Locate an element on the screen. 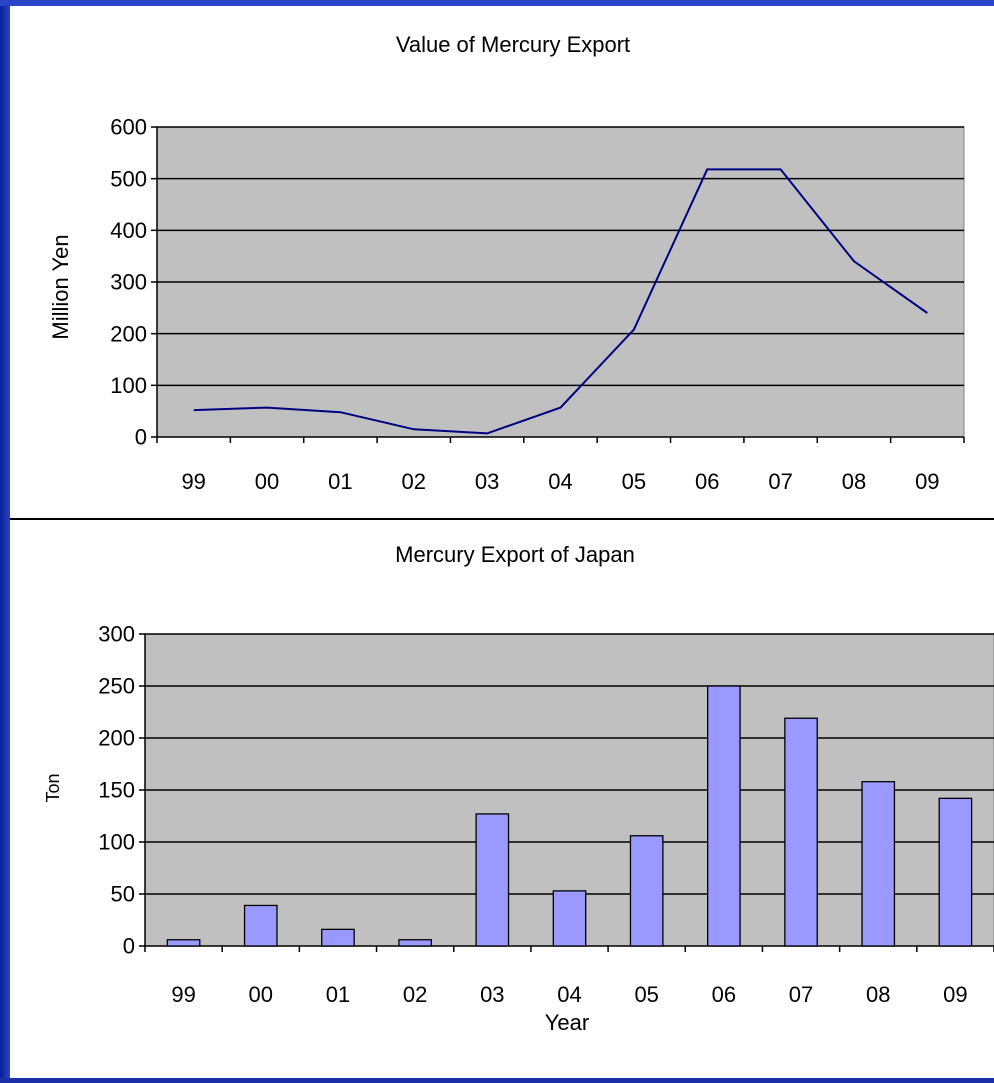 The height and width of the screenshot is (1083, 994). y-axis-label: Million Yen is located at coordinates (60, 286).